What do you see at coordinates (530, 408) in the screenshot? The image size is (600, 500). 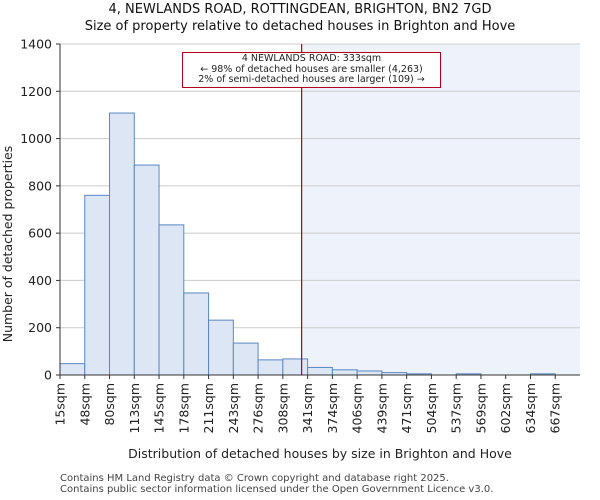 I see `x-tick-label: 634sqm` at bounding box center [530, 408].